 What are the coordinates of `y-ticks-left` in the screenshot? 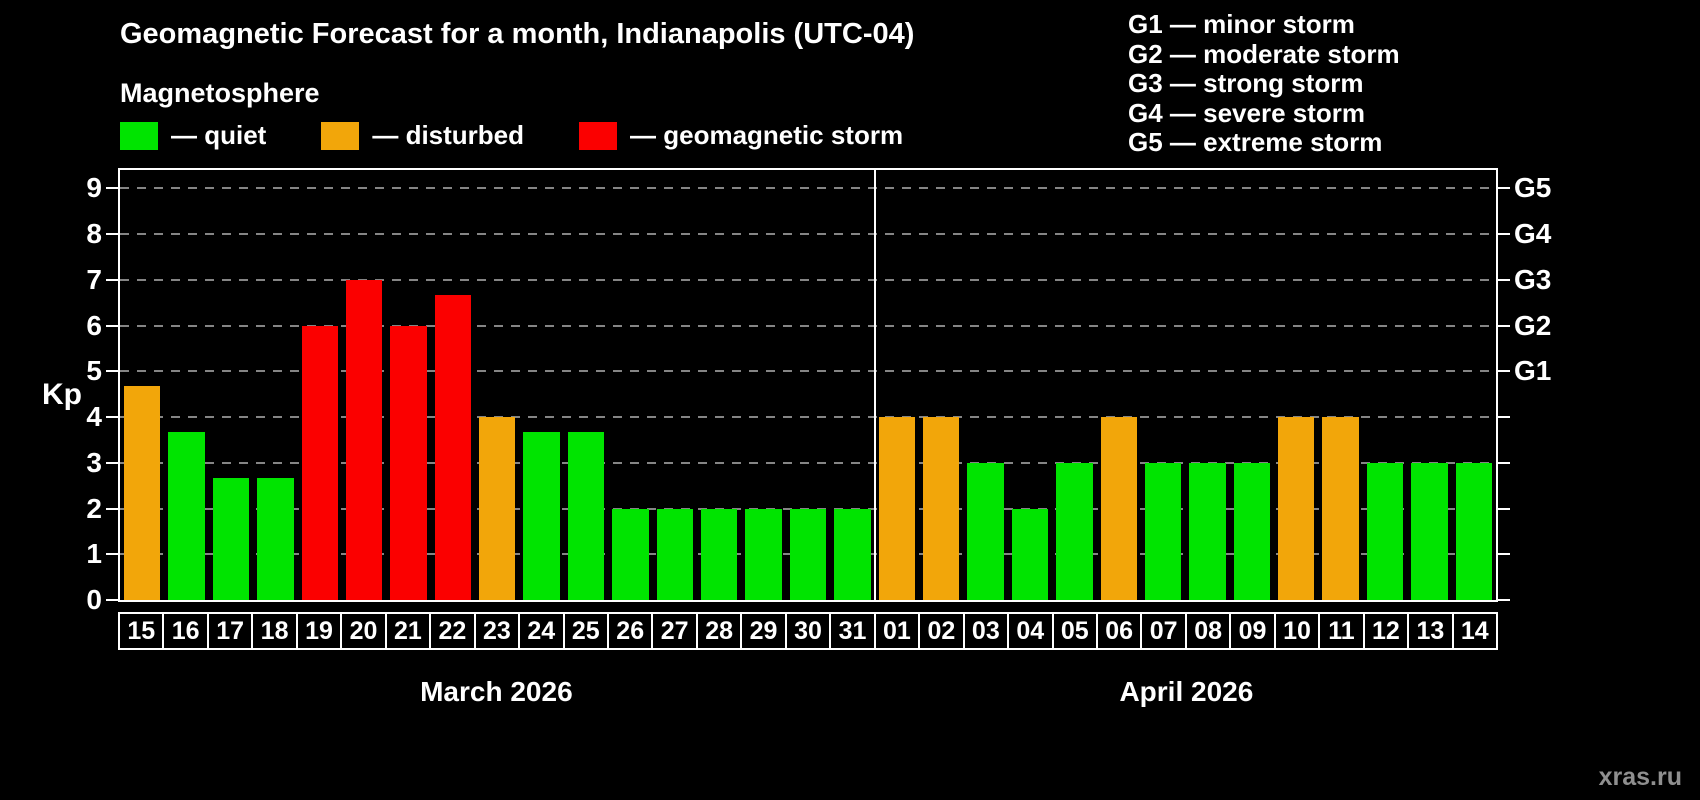 It's located at (112, 385).